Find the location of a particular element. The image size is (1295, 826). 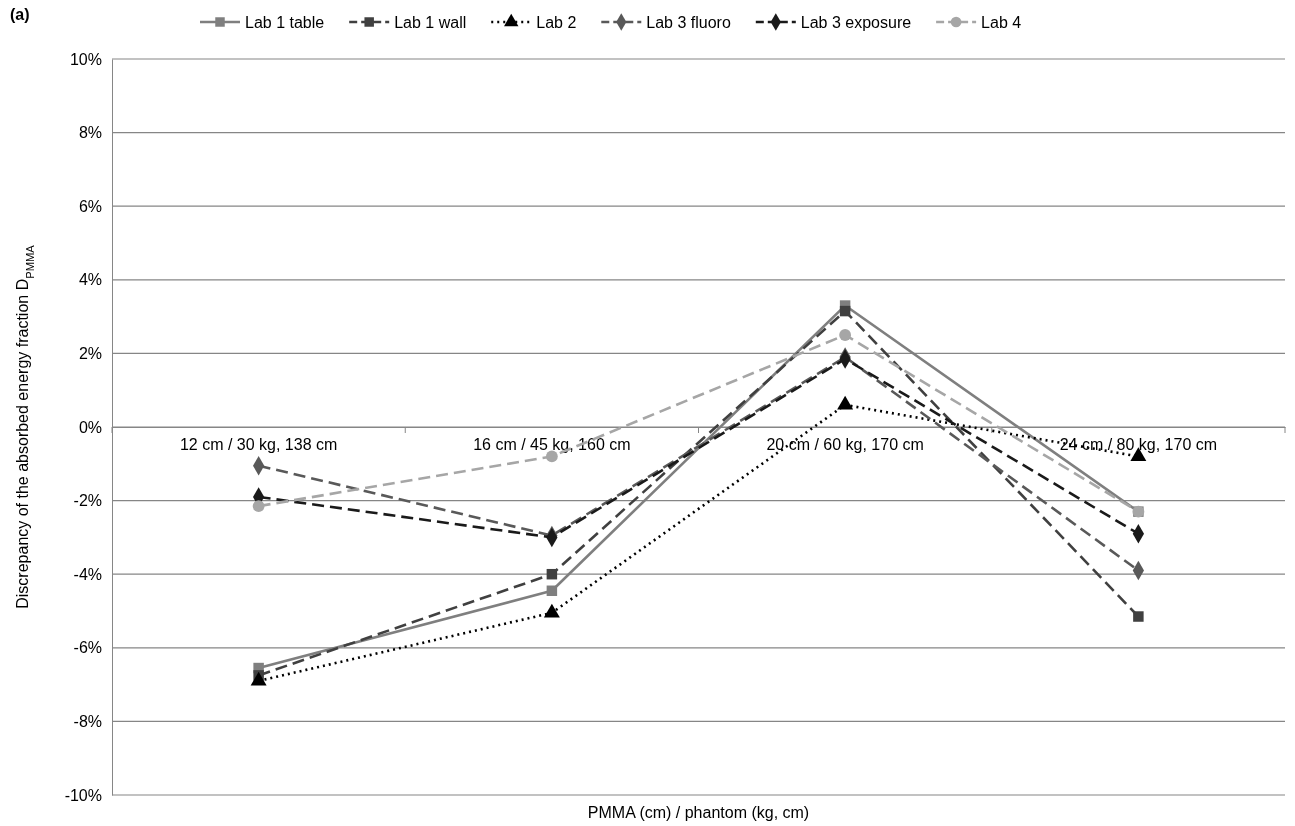

y-tick-label: 2% is located at coordinates (90, 354).